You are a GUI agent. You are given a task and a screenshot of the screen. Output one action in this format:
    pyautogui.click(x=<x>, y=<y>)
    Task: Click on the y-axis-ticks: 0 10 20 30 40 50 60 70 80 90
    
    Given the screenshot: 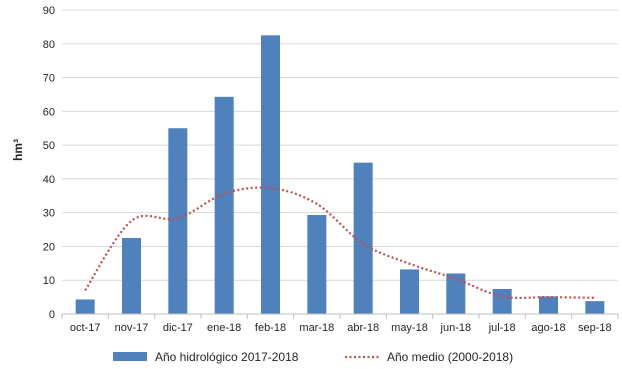 What is the action you would take?
    pyautogui.click(x=49, y=163)
    